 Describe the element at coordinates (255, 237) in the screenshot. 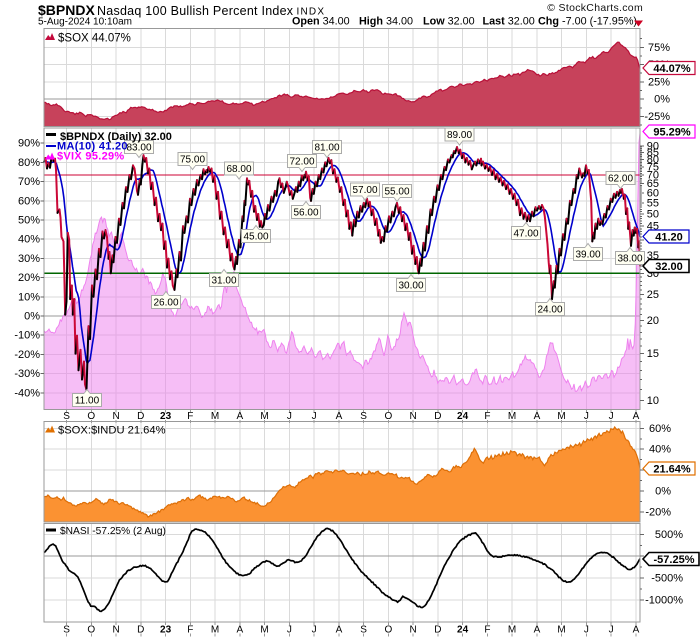

I see `svg-text: 45.00` at that location.